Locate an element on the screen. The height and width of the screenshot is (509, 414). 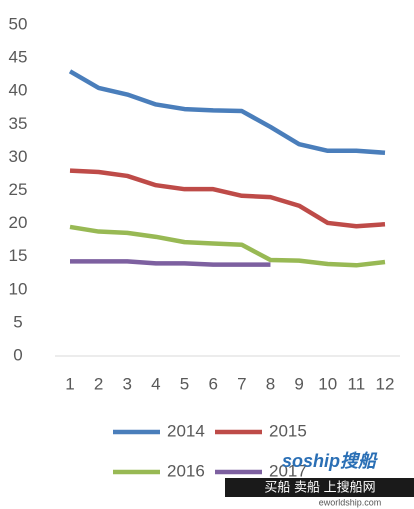
y-tick-label: 50 is located at coordinates (18, 23).